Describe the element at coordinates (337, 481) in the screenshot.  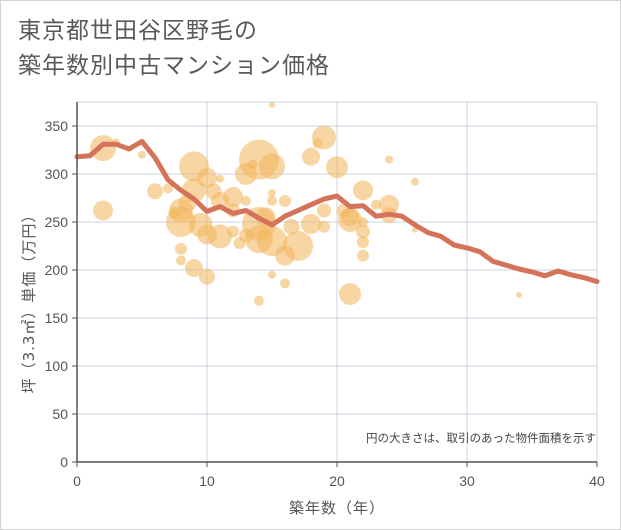
I see `x-tick-label: 20` at that location.